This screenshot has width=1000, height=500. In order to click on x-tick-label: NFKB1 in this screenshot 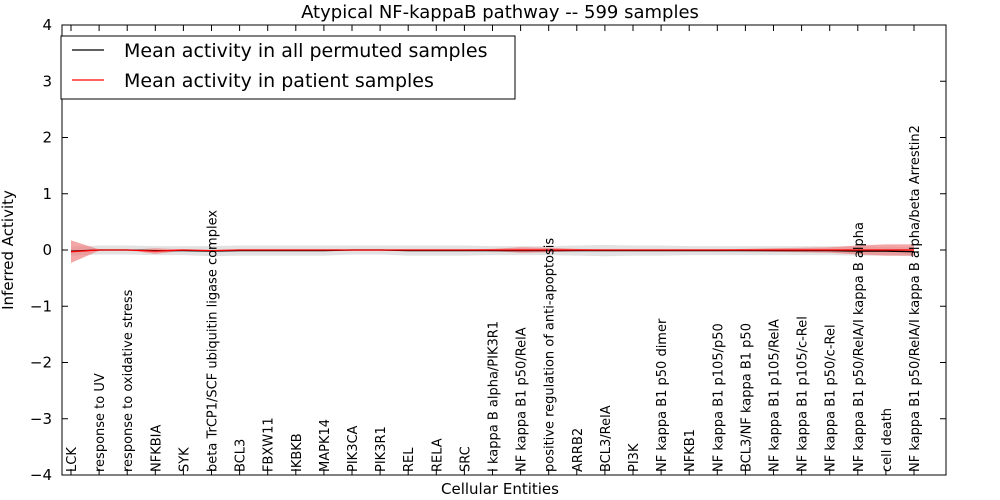, I will do `click(690, 450)`.